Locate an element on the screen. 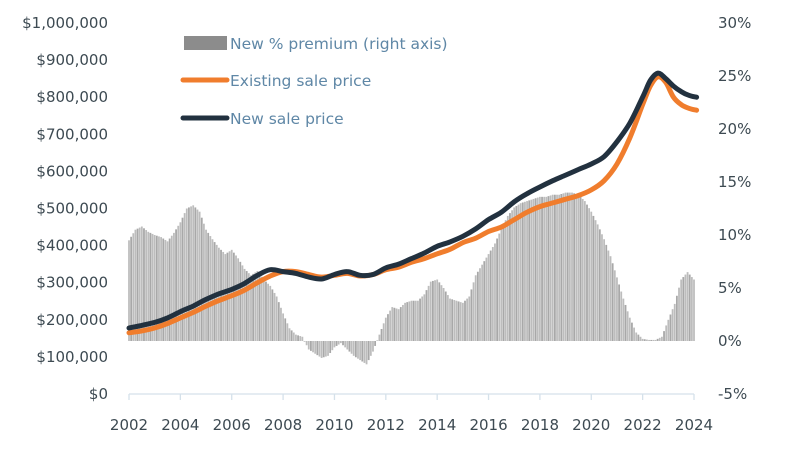  x-tick-label: 2004 is located at coordinates (180, 425).